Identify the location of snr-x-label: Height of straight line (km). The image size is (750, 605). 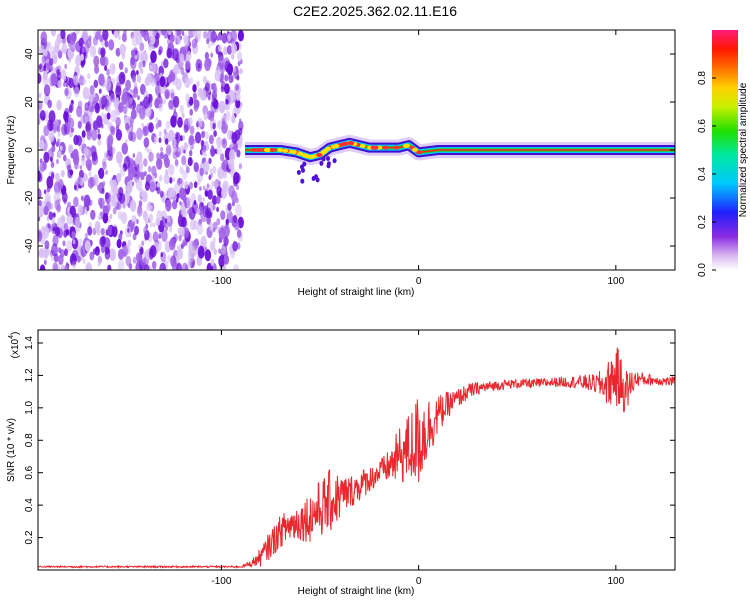
(356, 591).